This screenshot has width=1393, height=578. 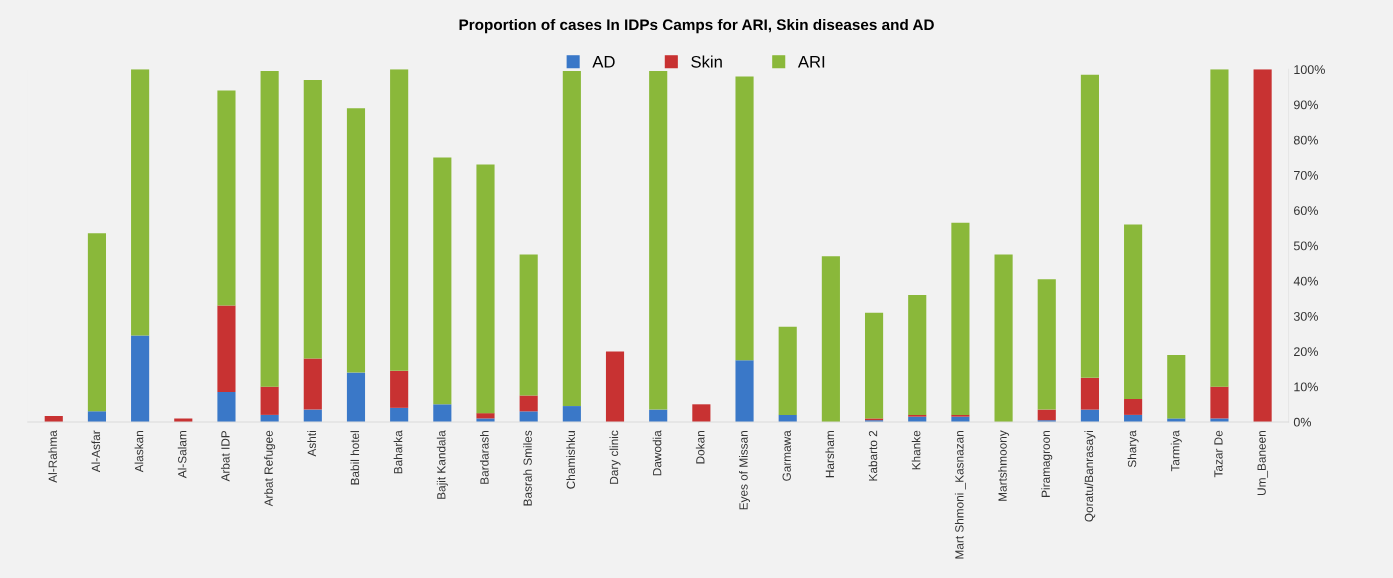 What do you see at coordinates (1263, 463) in the screenshot?
I see `x-tick-label: Um_Baneen` at bounding box center [1263, 463].